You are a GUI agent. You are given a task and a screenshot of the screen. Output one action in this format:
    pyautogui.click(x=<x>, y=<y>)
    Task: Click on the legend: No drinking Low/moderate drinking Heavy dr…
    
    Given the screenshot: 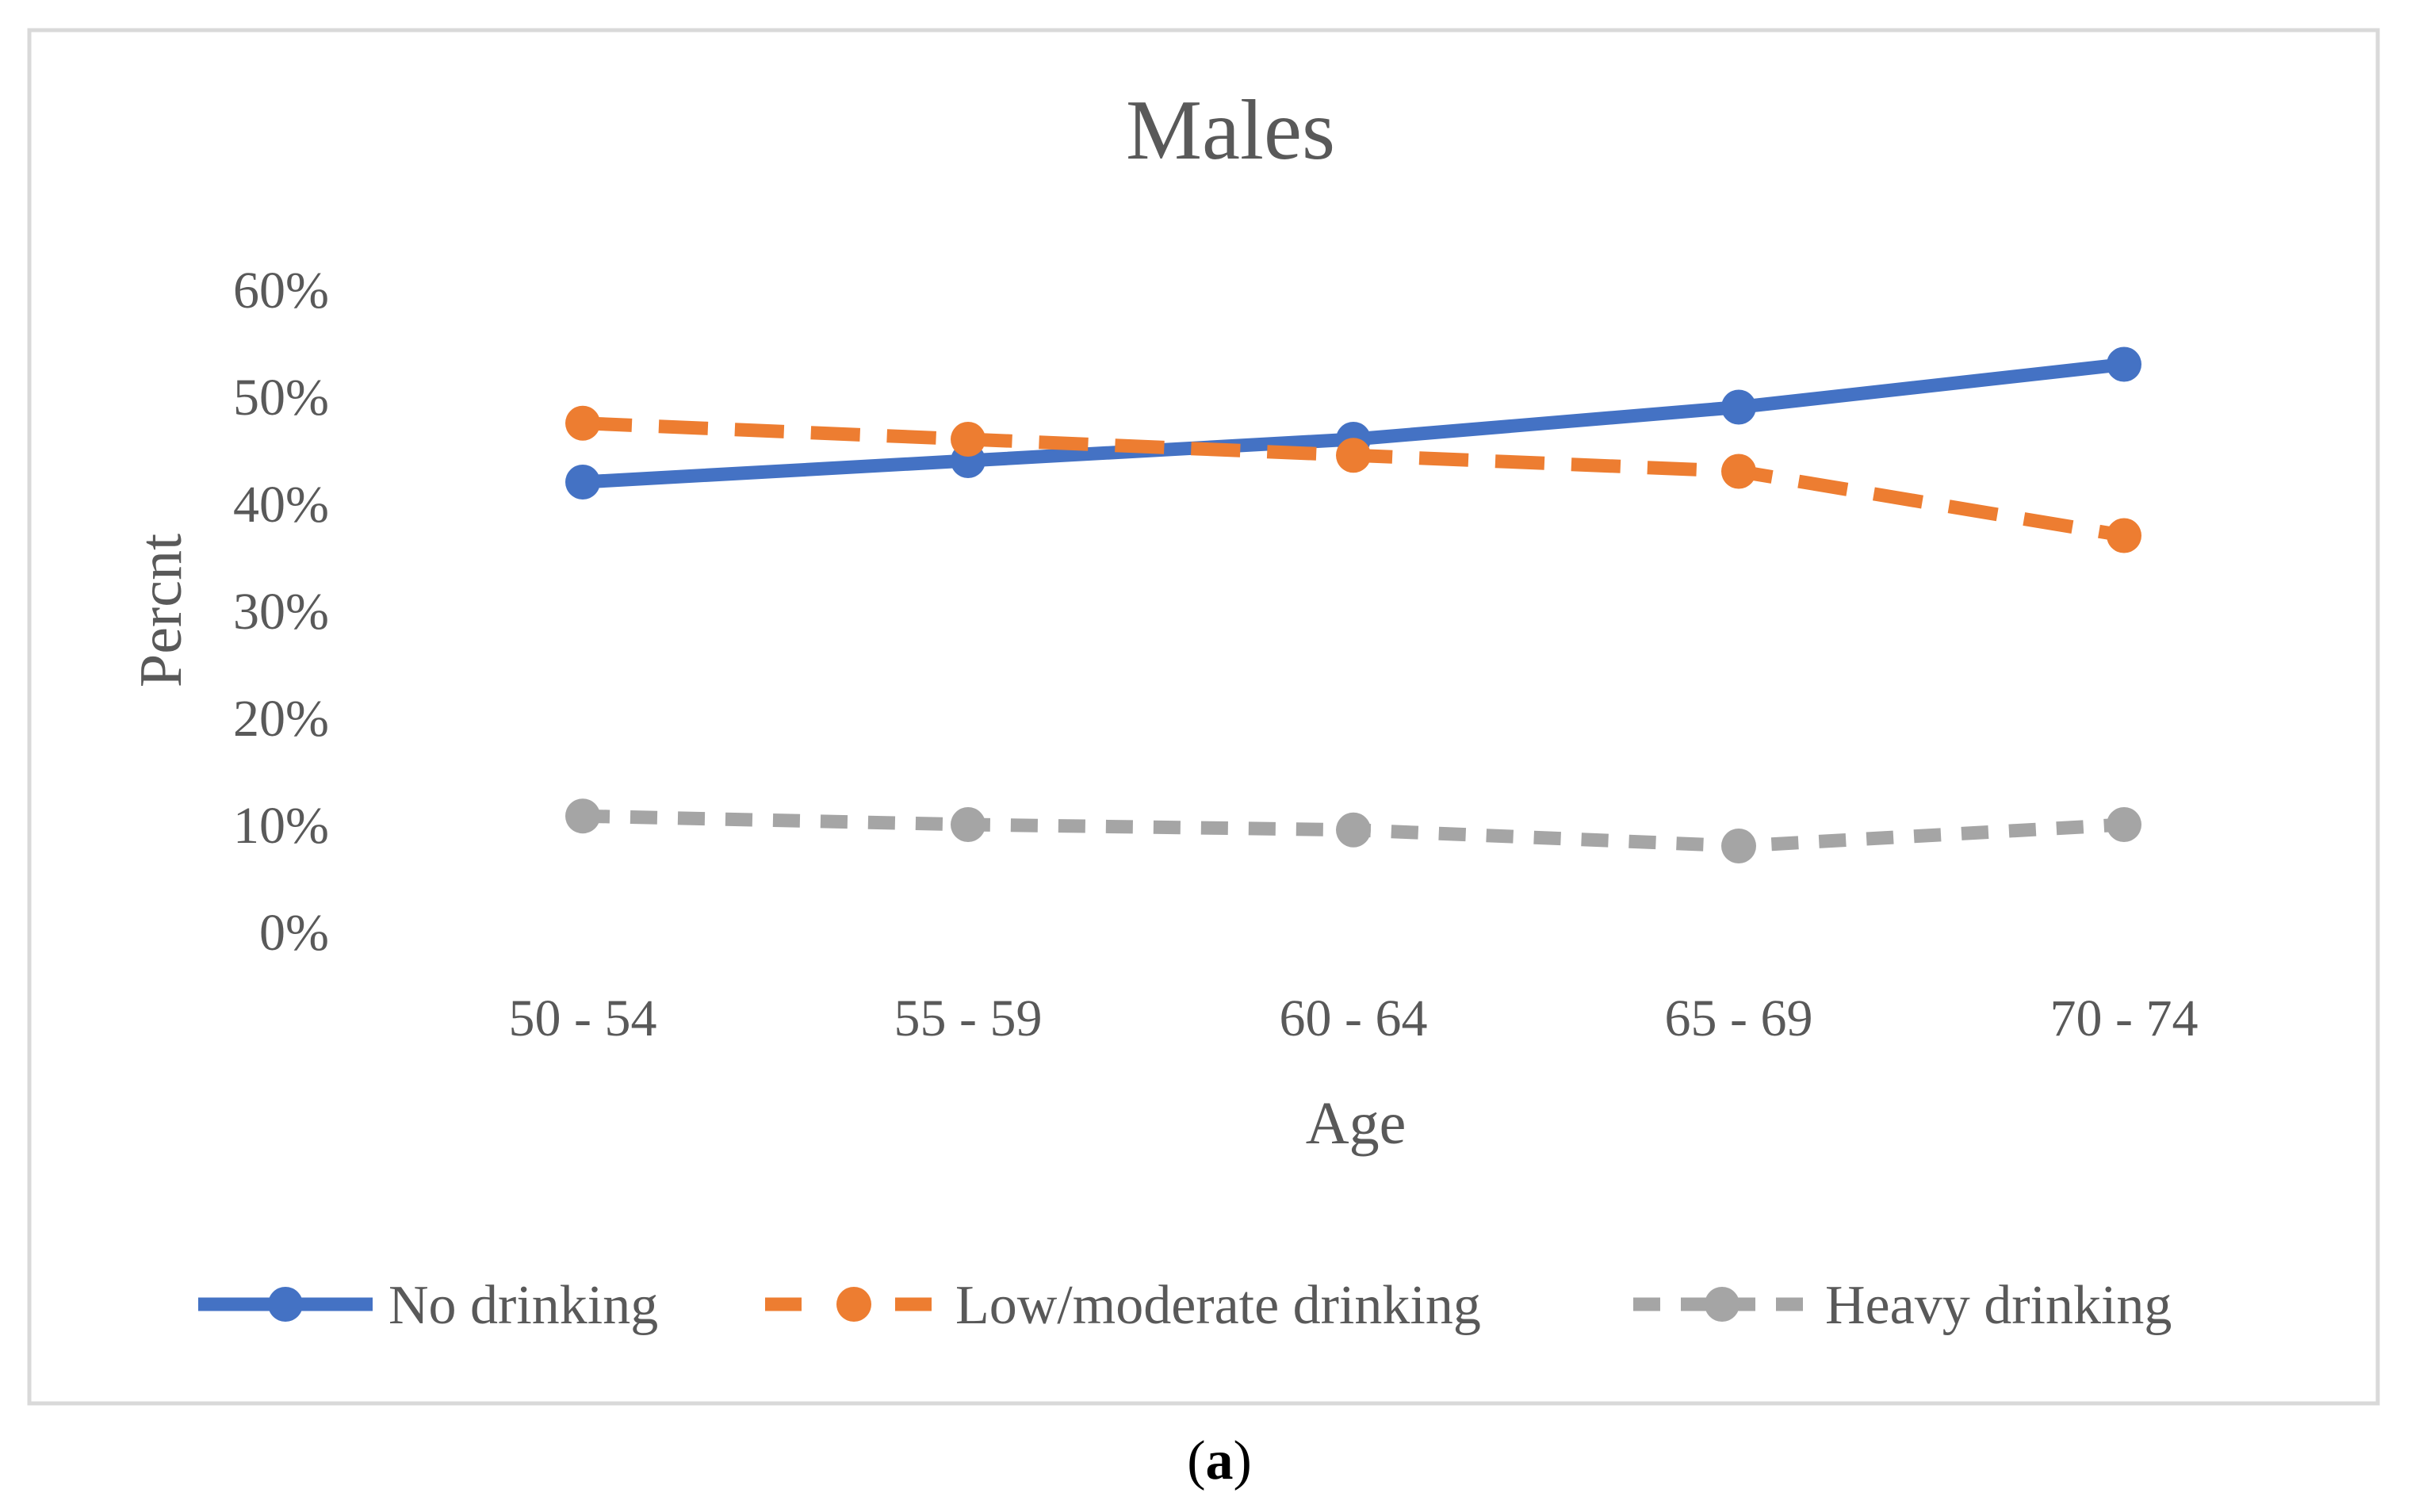 What is the action you would take?
    pyautogui.click(x=1185, y=1305)
    